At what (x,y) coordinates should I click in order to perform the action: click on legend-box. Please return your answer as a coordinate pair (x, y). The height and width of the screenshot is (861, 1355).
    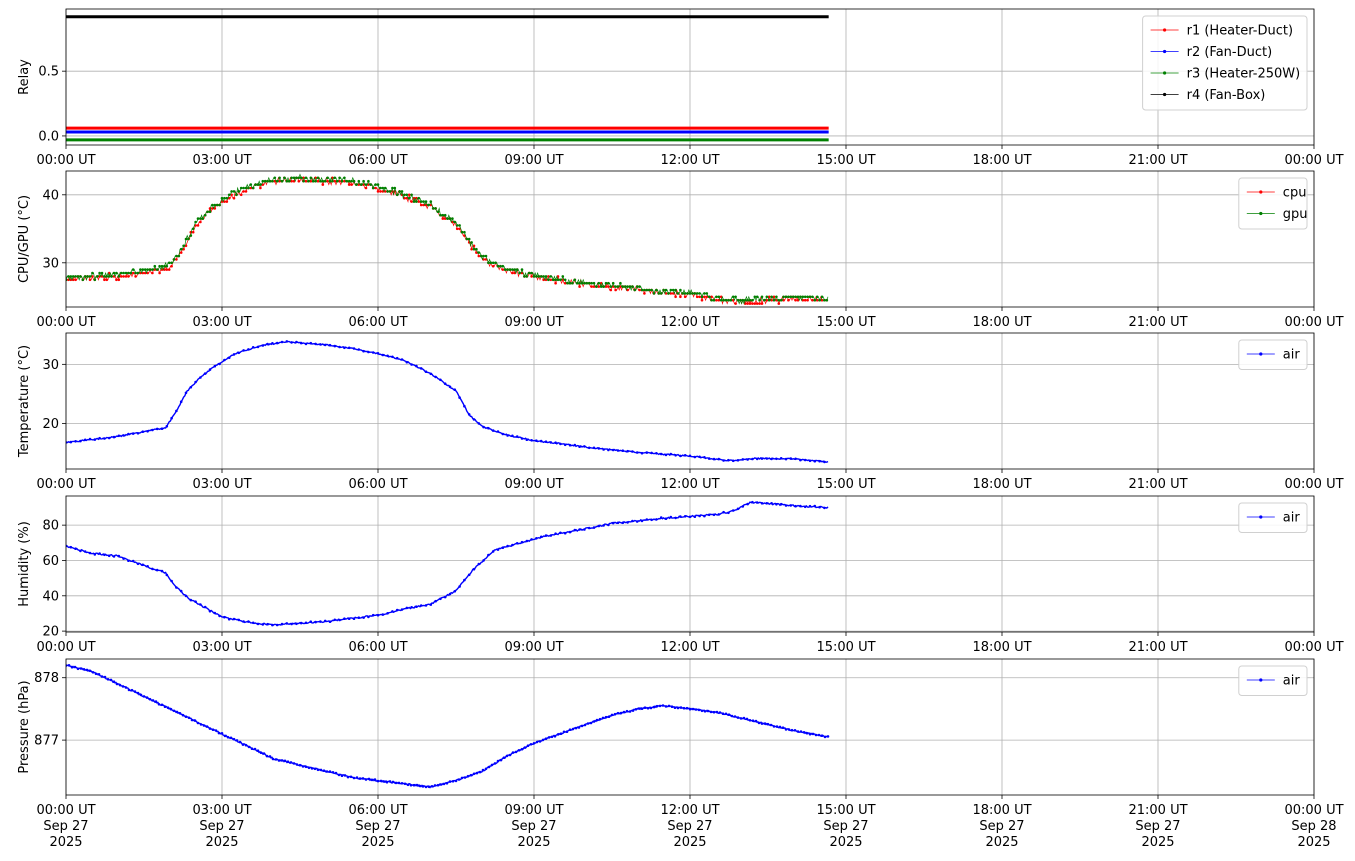
    Looking at the image, I should click on (1273, 517).